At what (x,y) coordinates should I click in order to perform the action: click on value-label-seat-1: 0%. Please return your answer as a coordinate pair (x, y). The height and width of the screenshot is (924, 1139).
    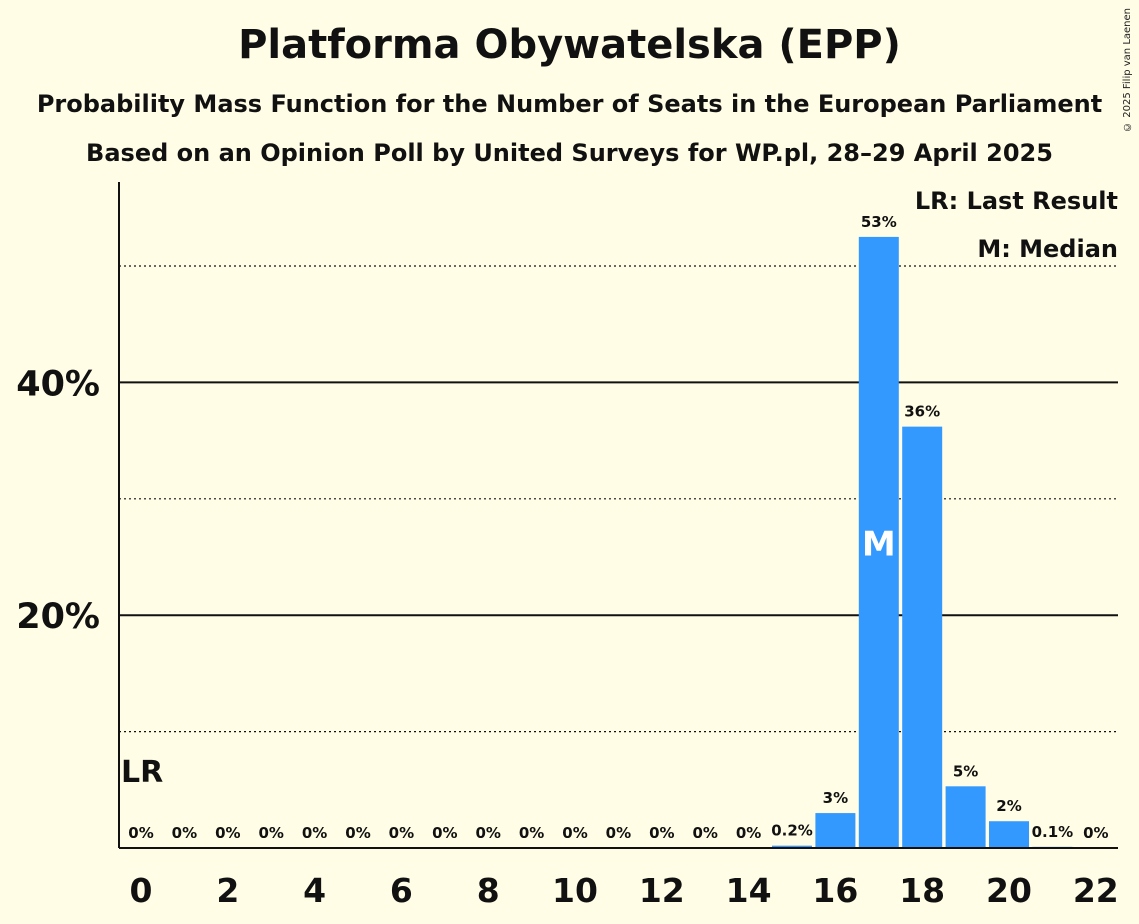
    Looking at the image, I should click on (184, 833).